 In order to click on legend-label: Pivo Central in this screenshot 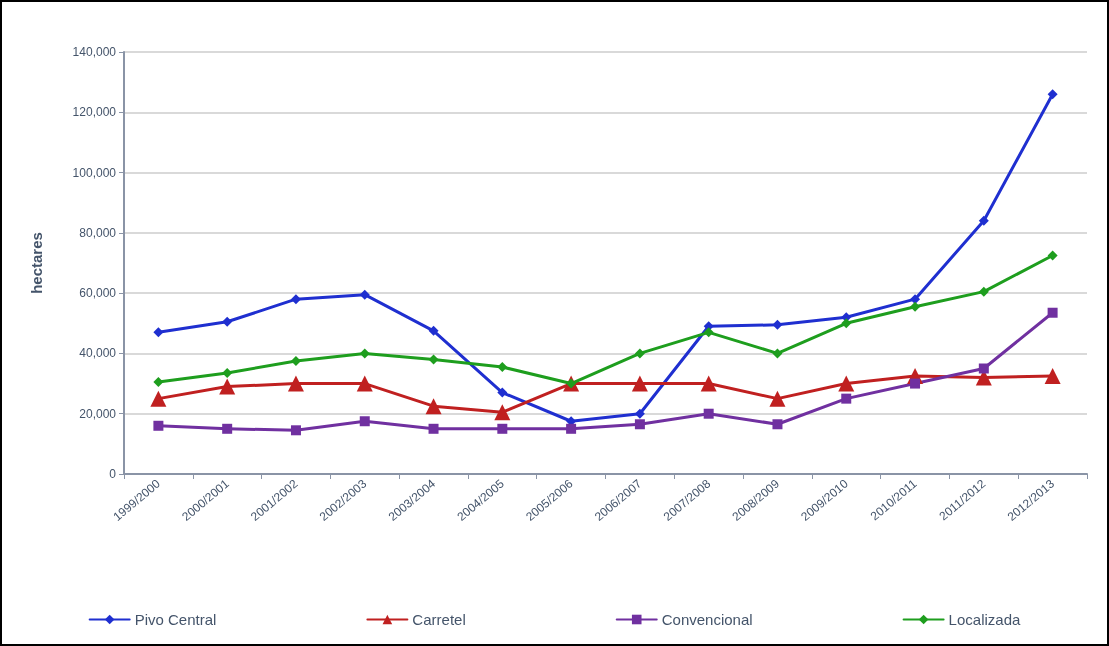, I will do `click(175, 619)`.